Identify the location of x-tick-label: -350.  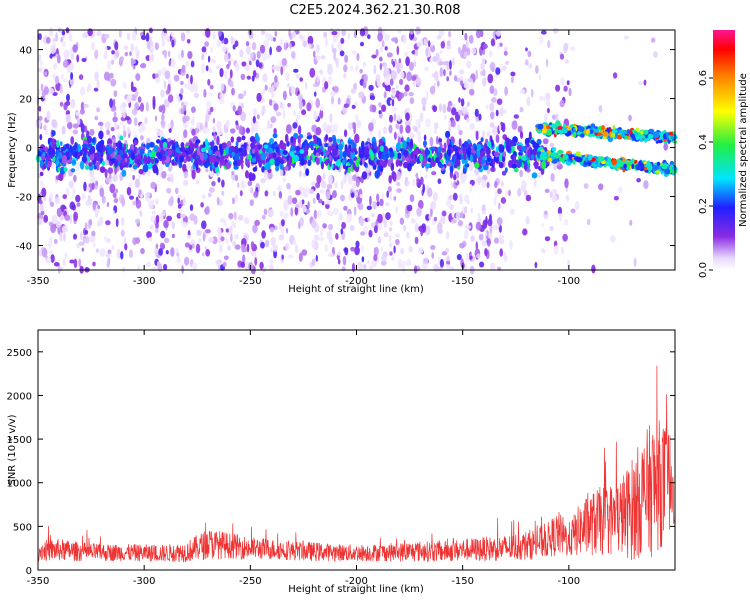
(38, 281).